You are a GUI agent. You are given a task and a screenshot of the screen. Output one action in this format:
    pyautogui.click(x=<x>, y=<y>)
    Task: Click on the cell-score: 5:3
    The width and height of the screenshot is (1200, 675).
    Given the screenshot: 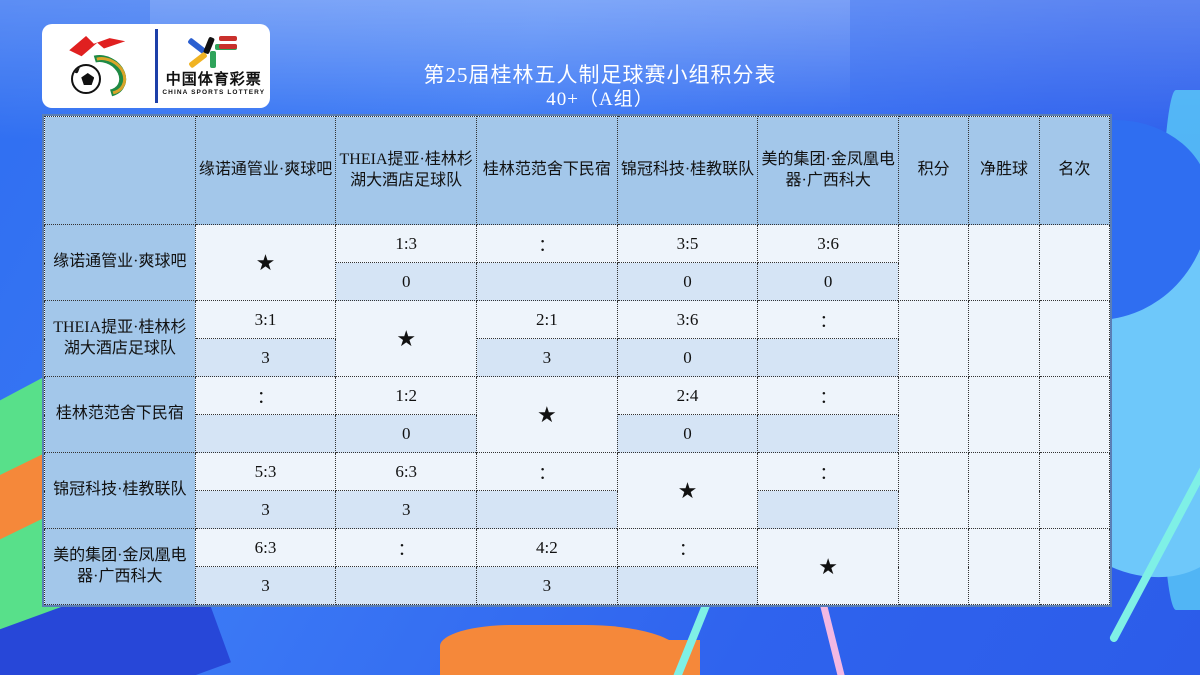 What is the action you would take?
    pyautogui.click(x=265, y=471)
    